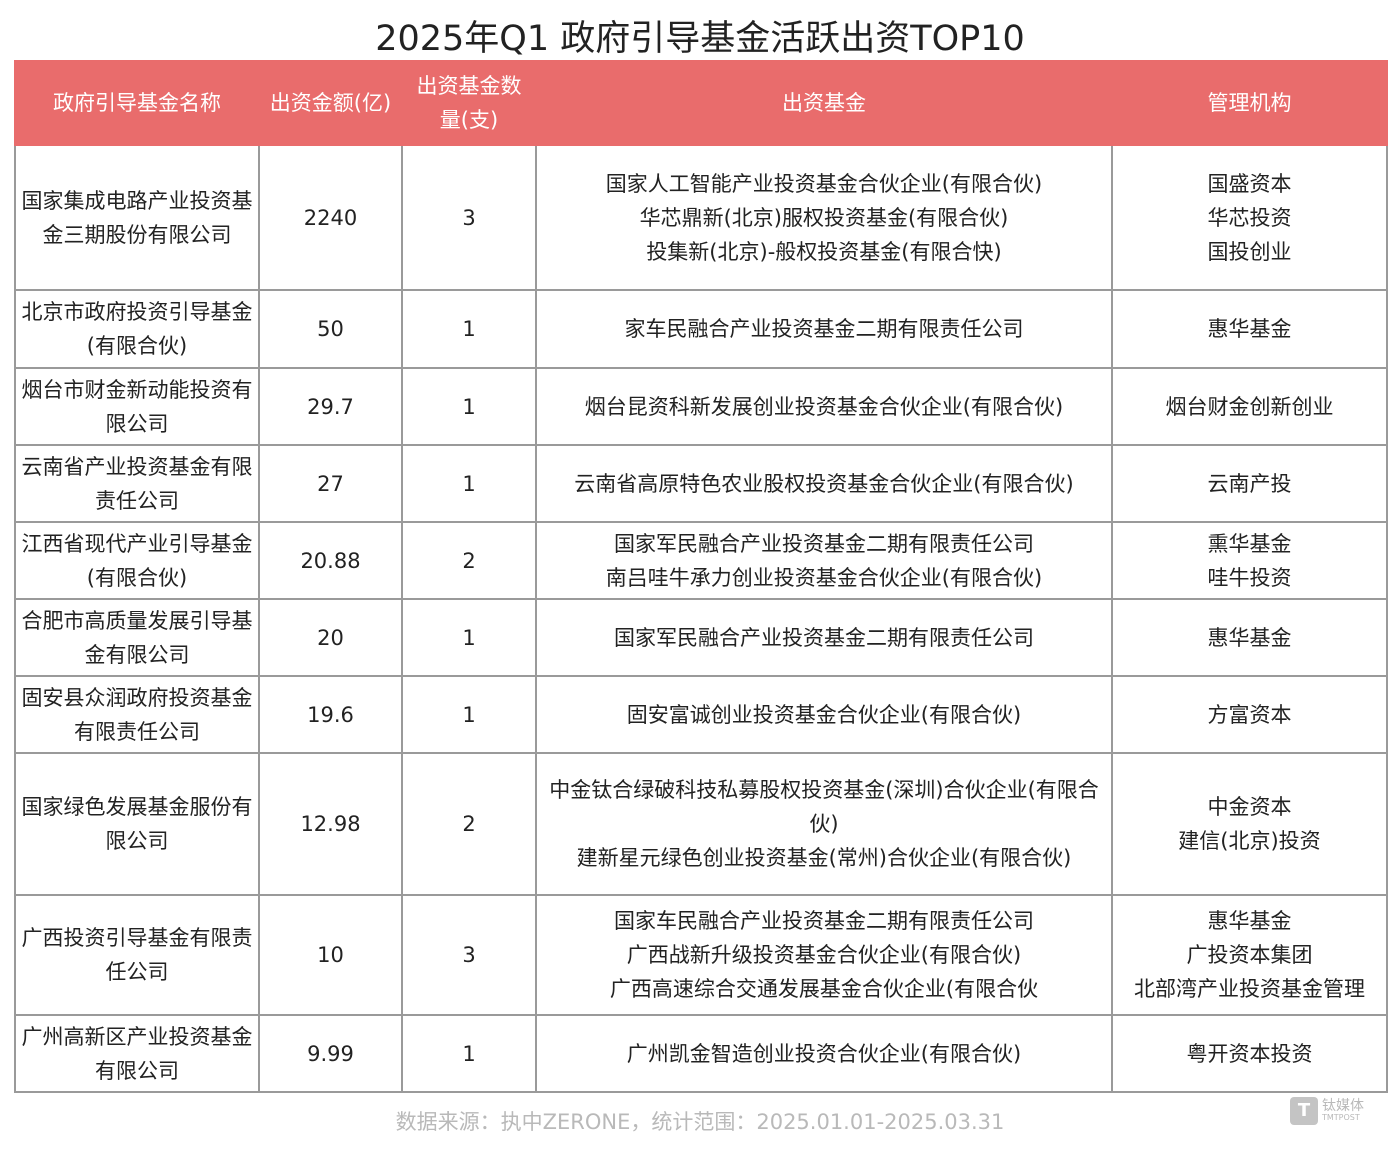 Image resolution: width=1400 pixels, height=1149 pixels. What do you see at coordinates (1249, 543) in the screenshot?
I see `cell-line: 熏华基金` at bounding box center [1249, 543].